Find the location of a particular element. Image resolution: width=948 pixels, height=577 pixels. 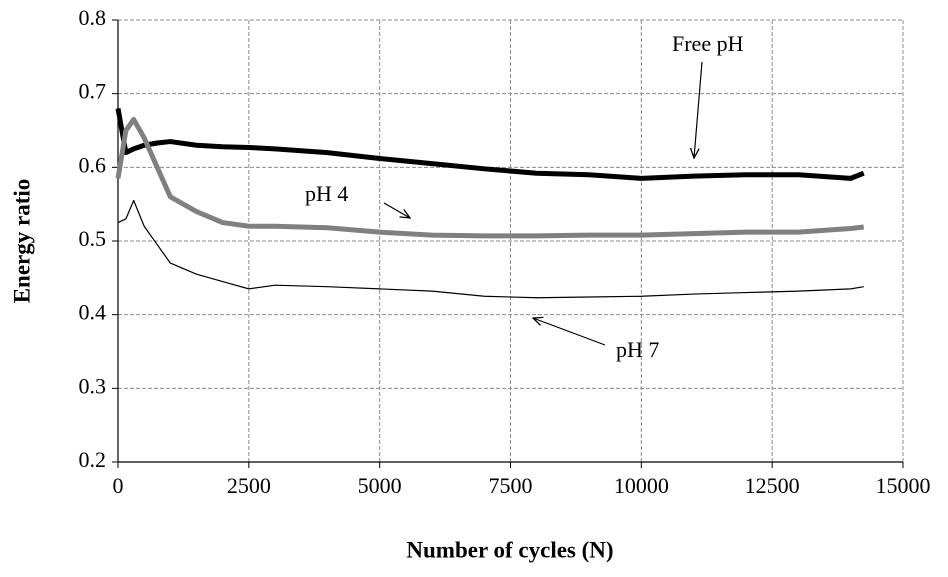

x-tick-label: 10000 is located at coordinates (641, 485).